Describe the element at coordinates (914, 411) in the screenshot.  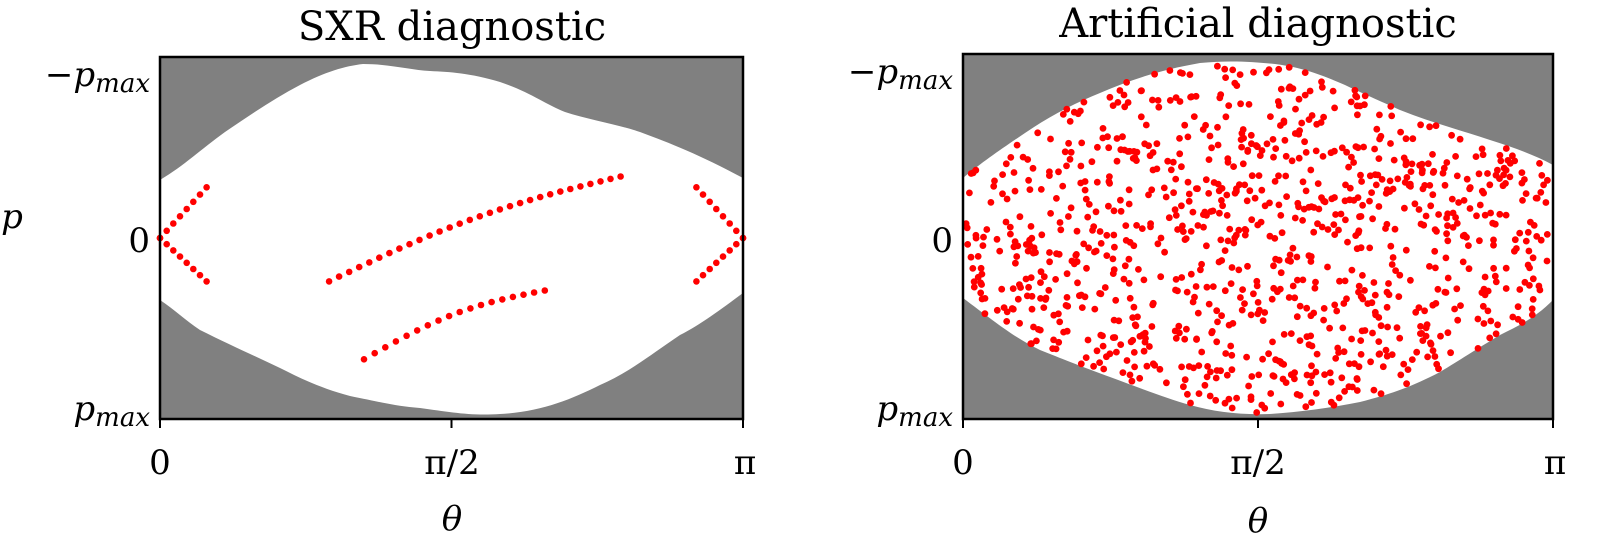
I see `ytick-label-bottom: pmax` at that location.